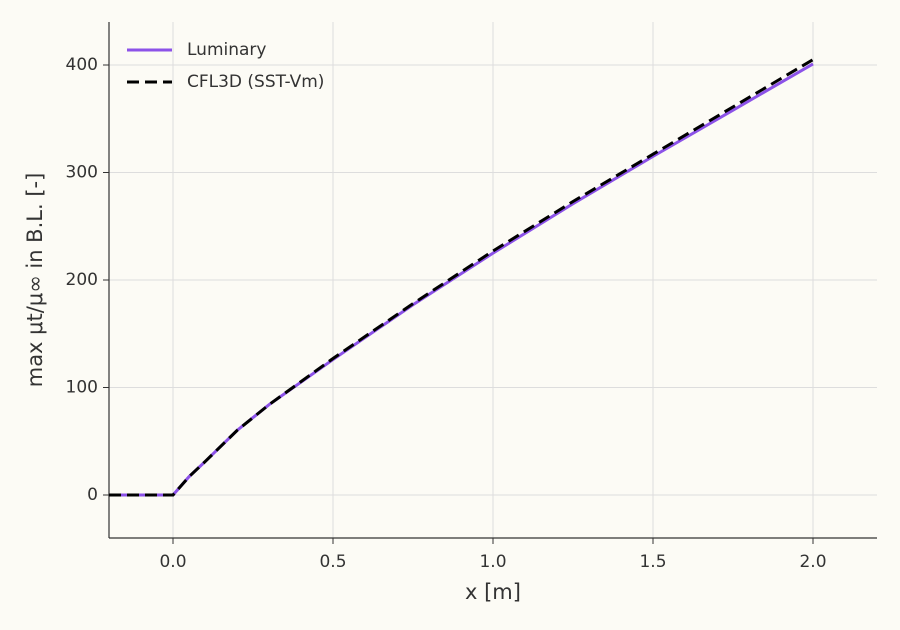  I want to click on y-tick-label: 400, so click(82, 65).